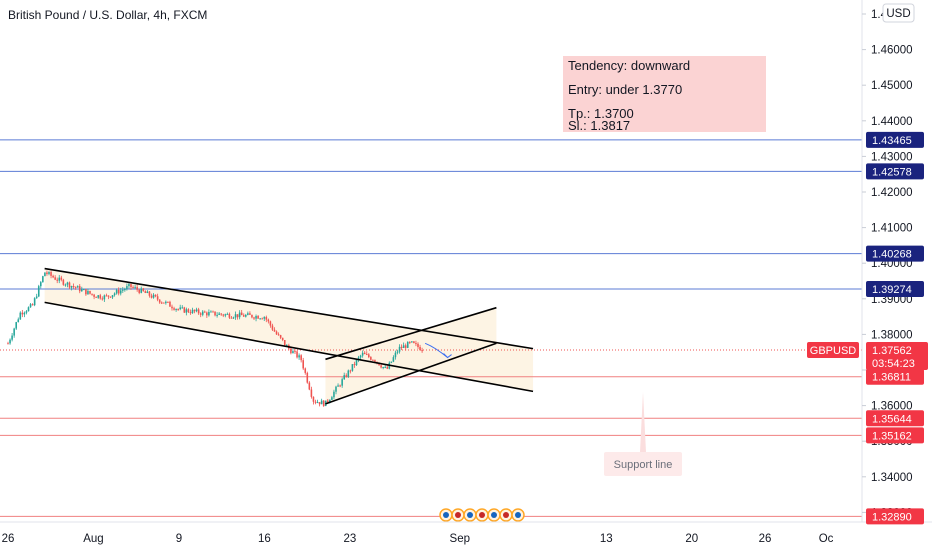  Describe the element at coordinates (289, 308) in the screenshot. I see `descending-channel-upper-line` at that location.